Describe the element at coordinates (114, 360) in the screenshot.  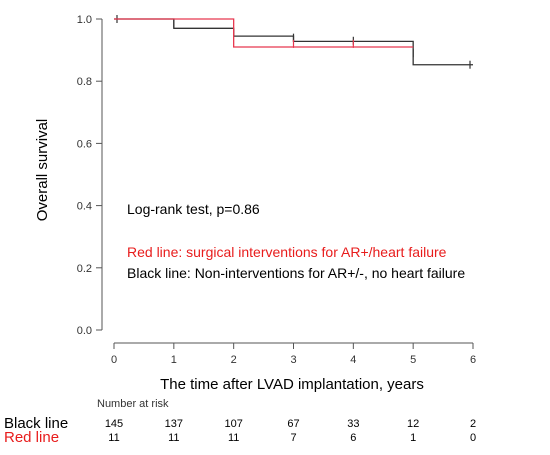
I see `x-tick-label: 0` at that location.